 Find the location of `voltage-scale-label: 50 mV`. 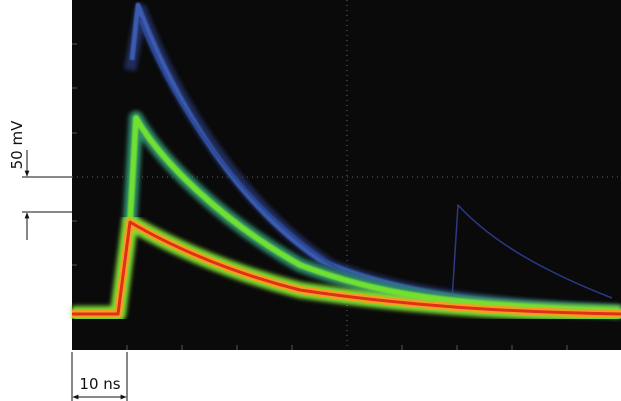

voltage-scale-label: 50 mV is located at coordinates (17, 144).